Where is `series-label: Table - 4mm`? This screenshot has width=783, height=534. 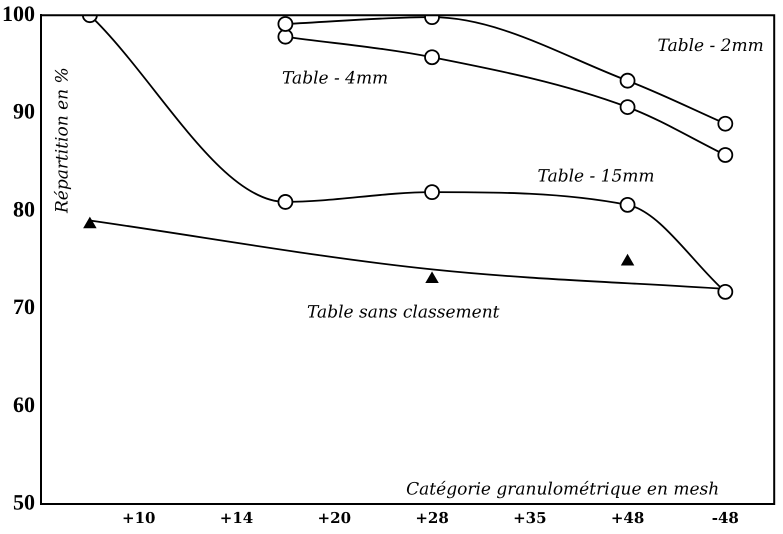 series-label: Table - 4mm is located at coordinates (335, 78).